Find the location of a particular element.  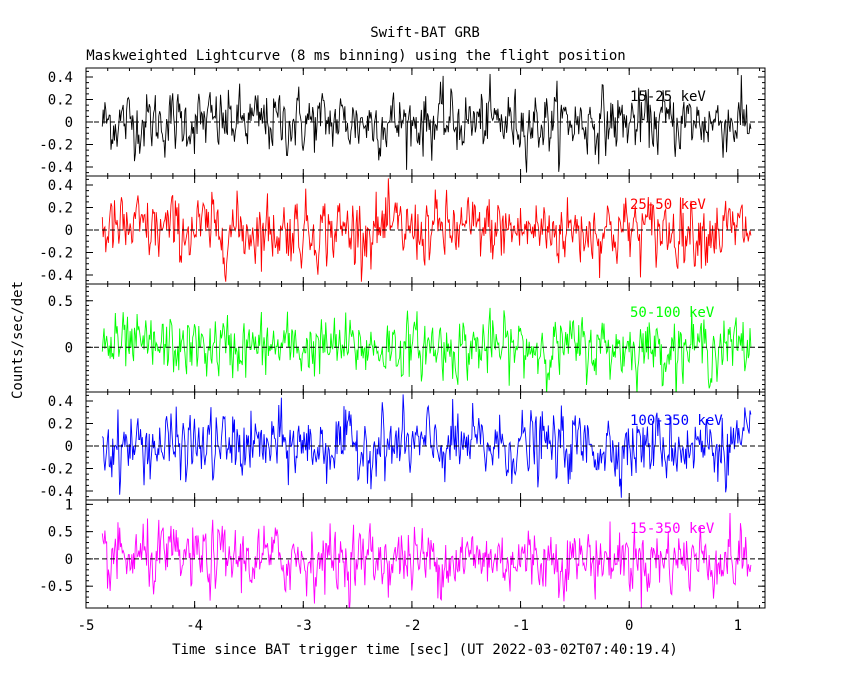

band-label-2: 50-100 keV is located at coordinates (672, 313).